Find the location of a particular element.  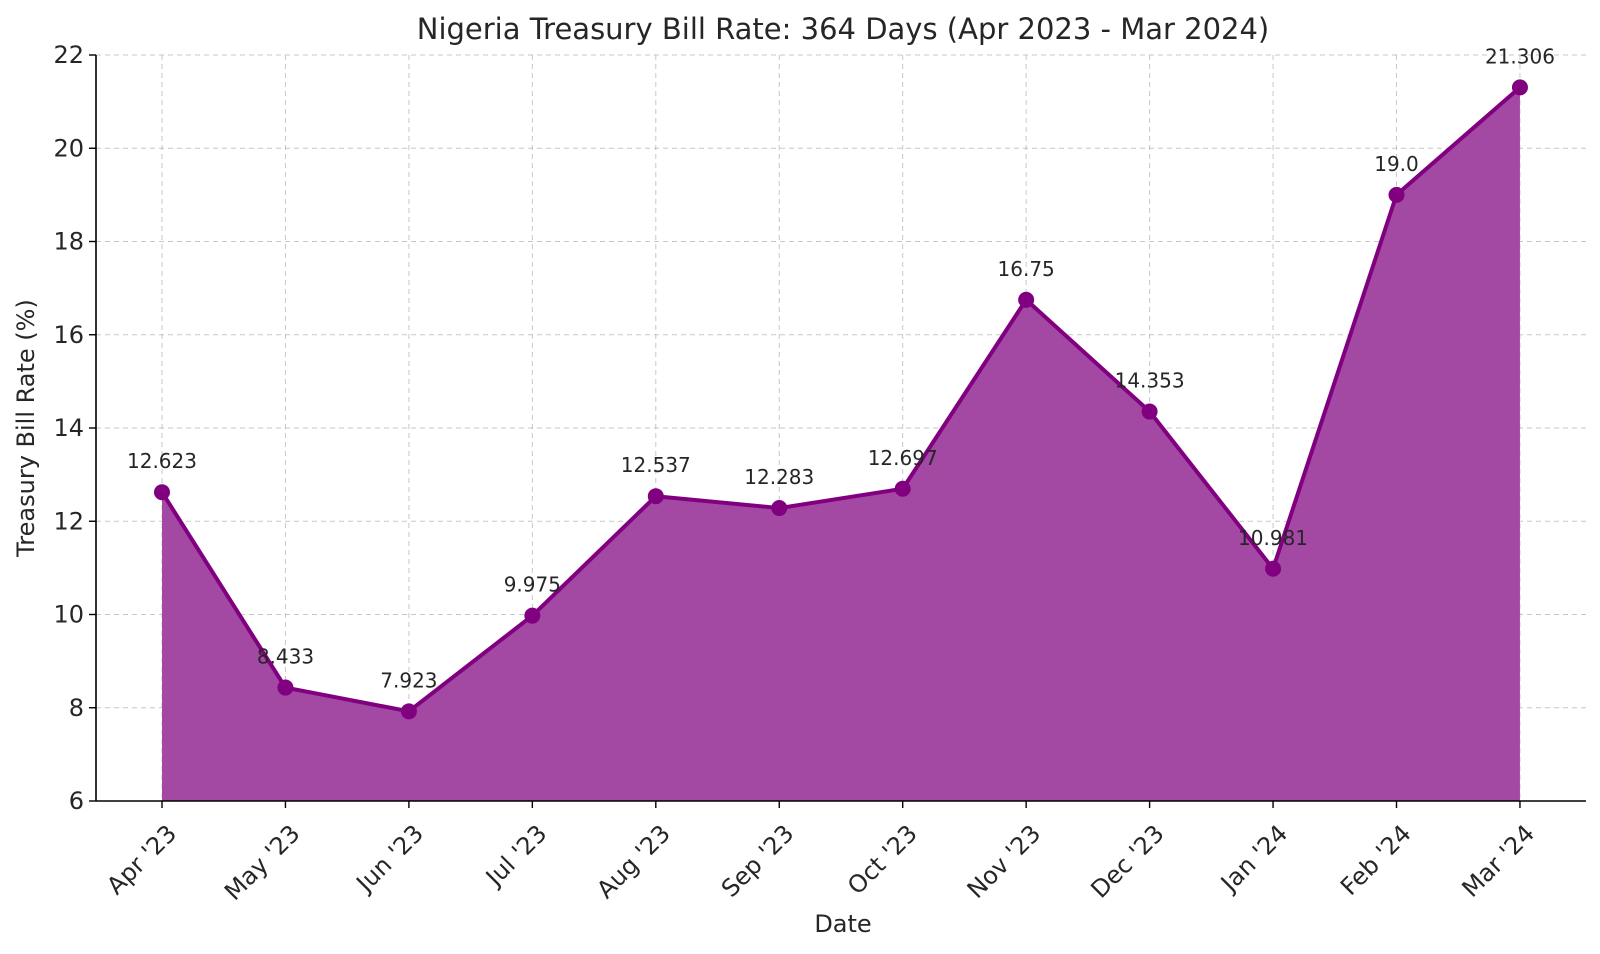

x-tick-label: Jun '23 is located at coordinates (389, 858).